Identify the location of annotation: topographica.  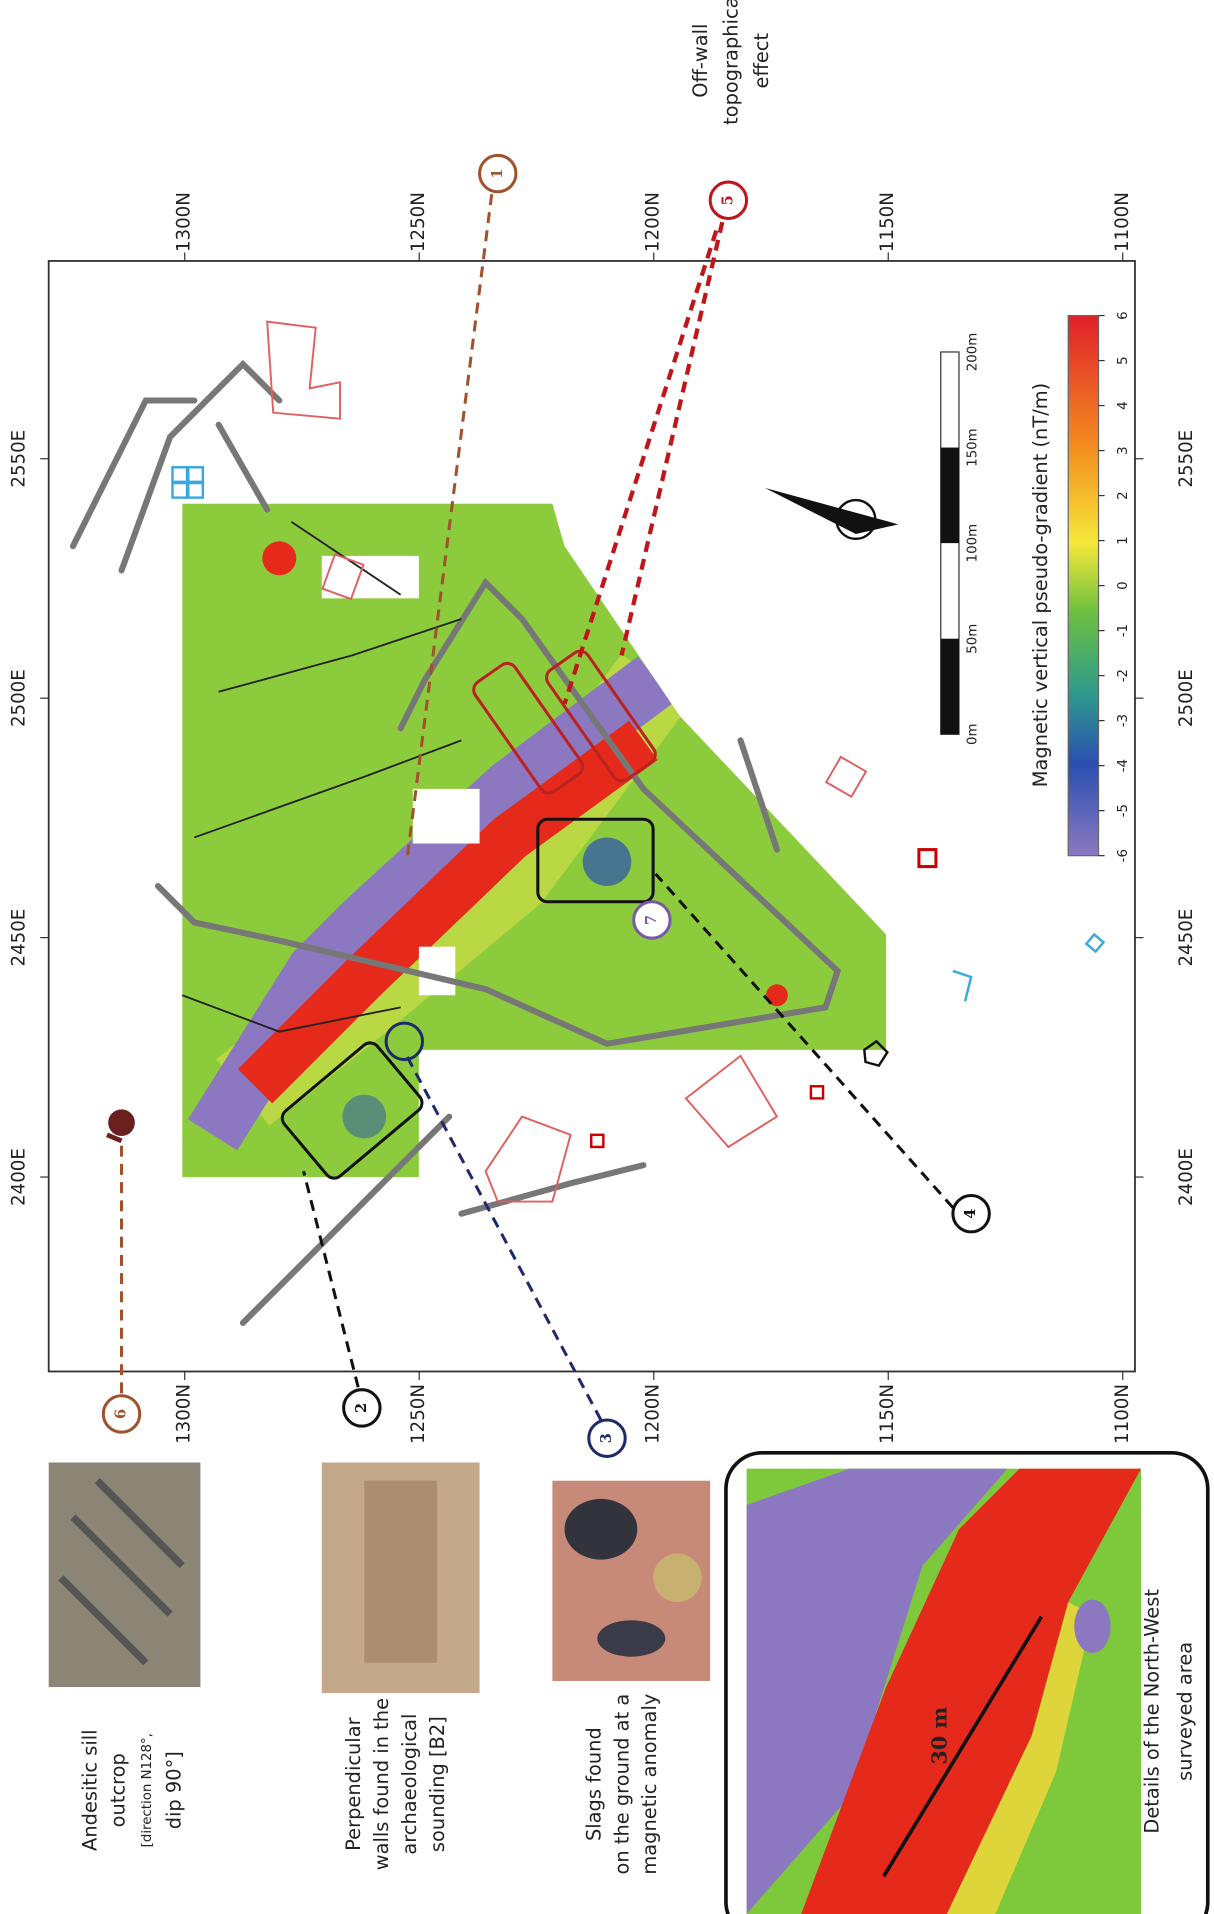
(731, 62).